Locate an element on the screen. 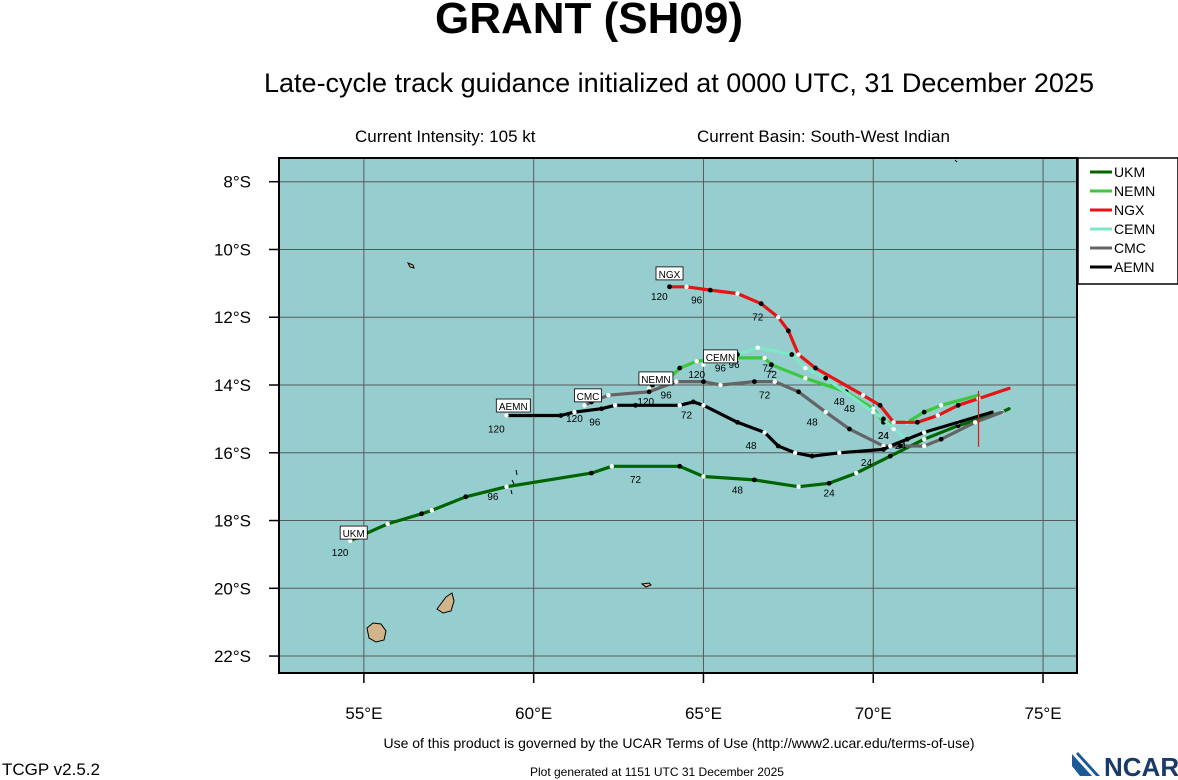  model-tag-box-aemn is located at coordinates (513, 405).